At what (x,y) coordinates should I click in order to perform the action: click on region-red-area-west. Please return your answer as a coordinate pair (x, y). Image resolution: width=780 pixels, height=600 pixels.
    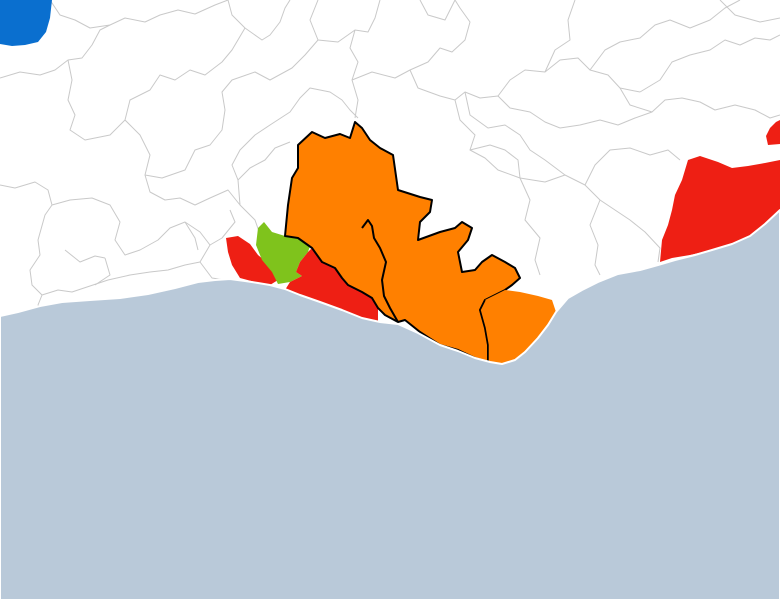
    Looking at the image, I should click on (252, 260).